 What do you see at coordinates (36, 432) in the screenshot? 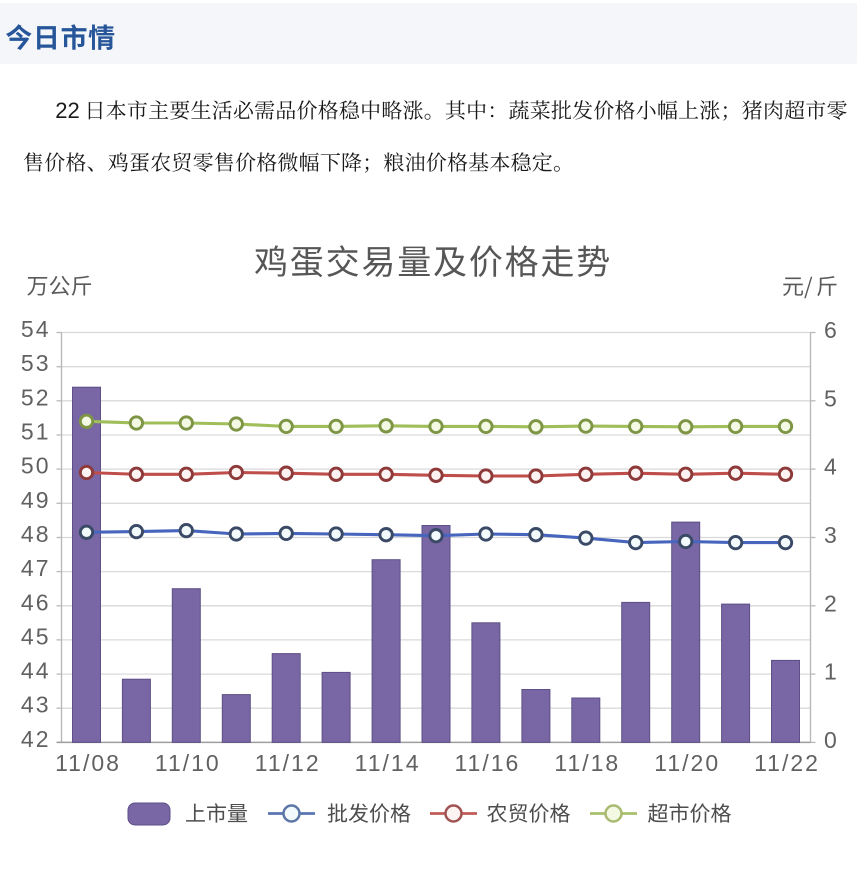
I see `svg-text: 51` at bounding box center [36, 432].